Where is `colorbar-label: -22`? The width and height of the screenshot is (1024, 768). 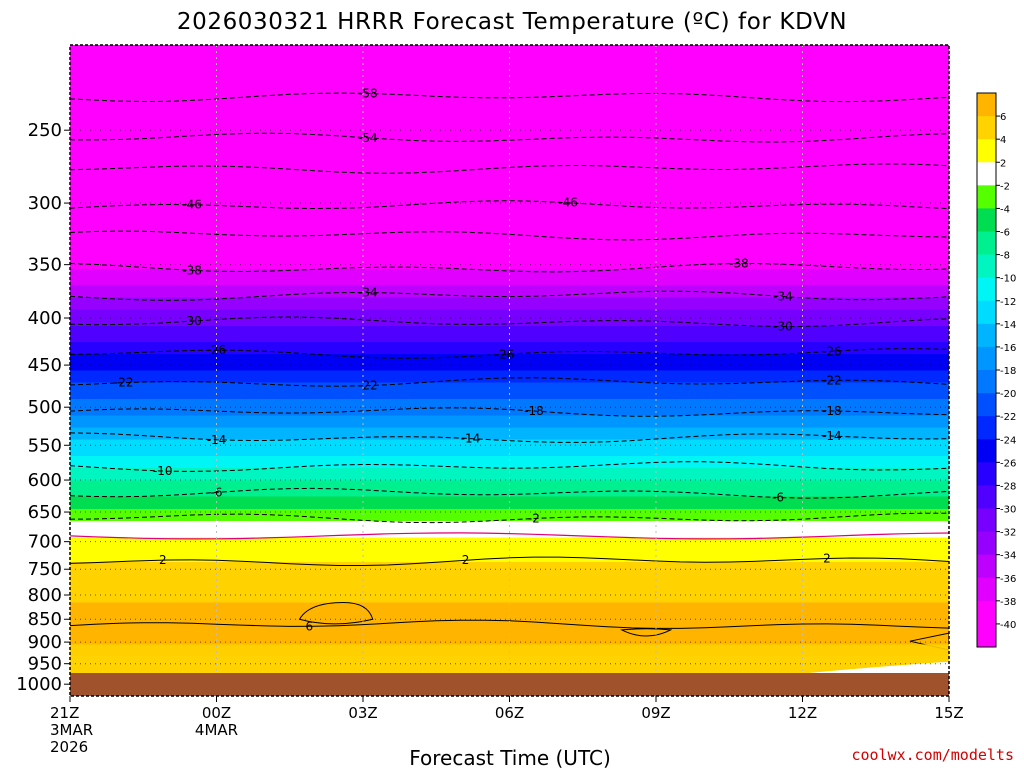 colorbar-label: -22 is located at coordinates (1008, 417).